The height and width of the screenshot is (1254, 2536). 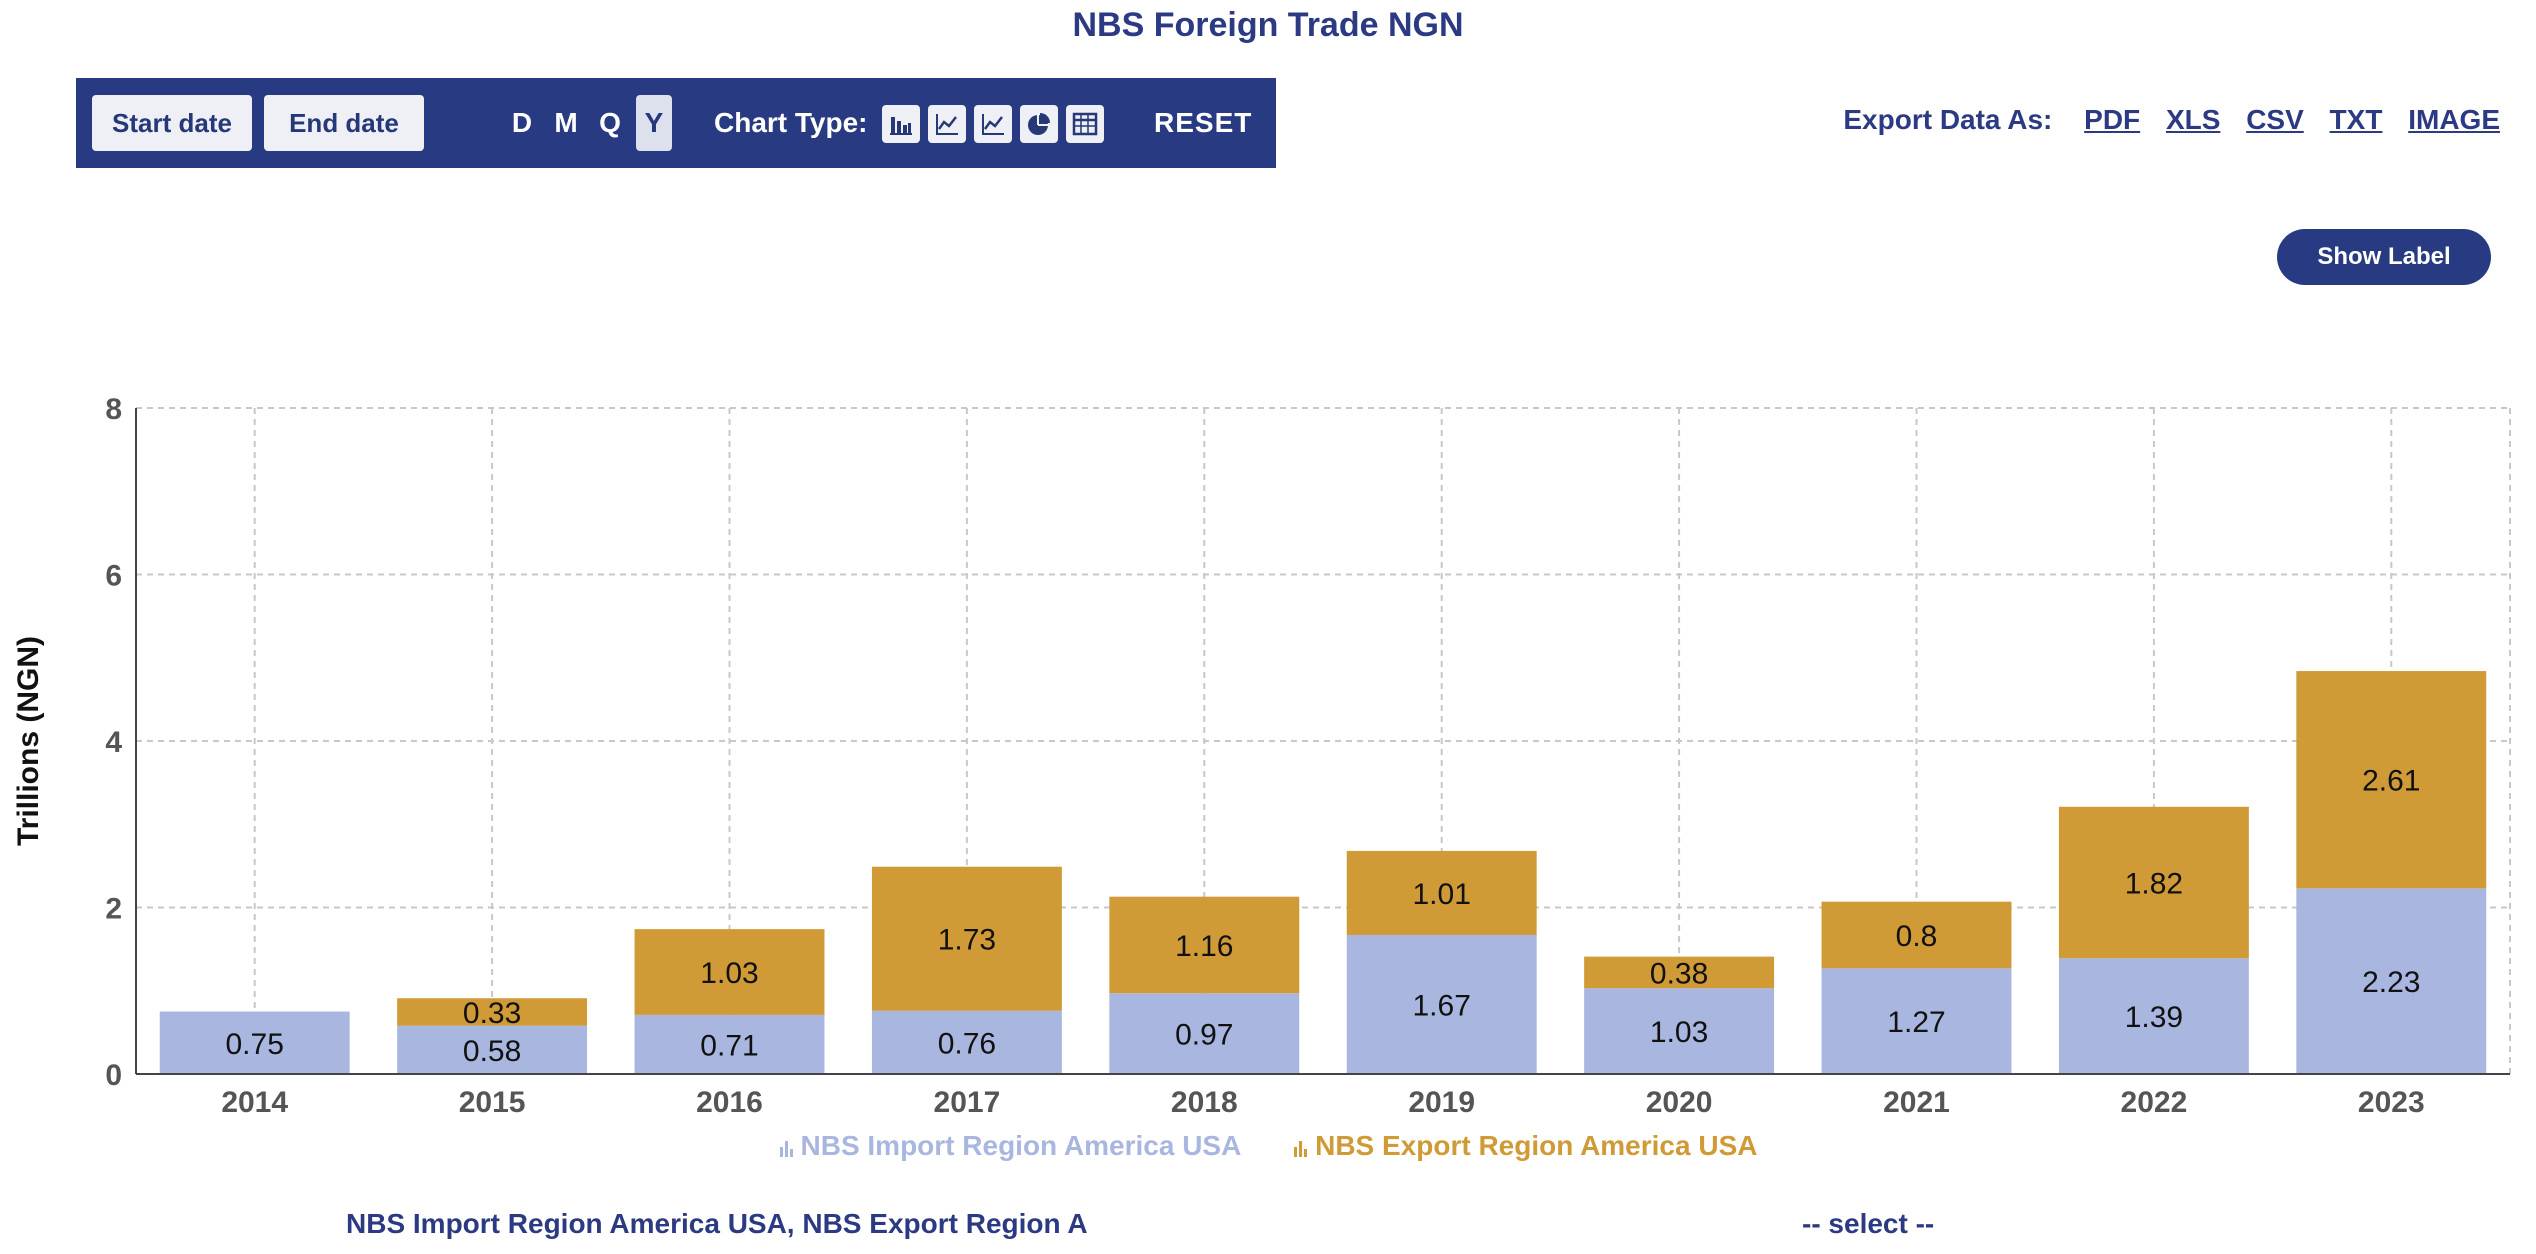 I want to click on data-label: 1.39, so click(x=2154, y=1017).